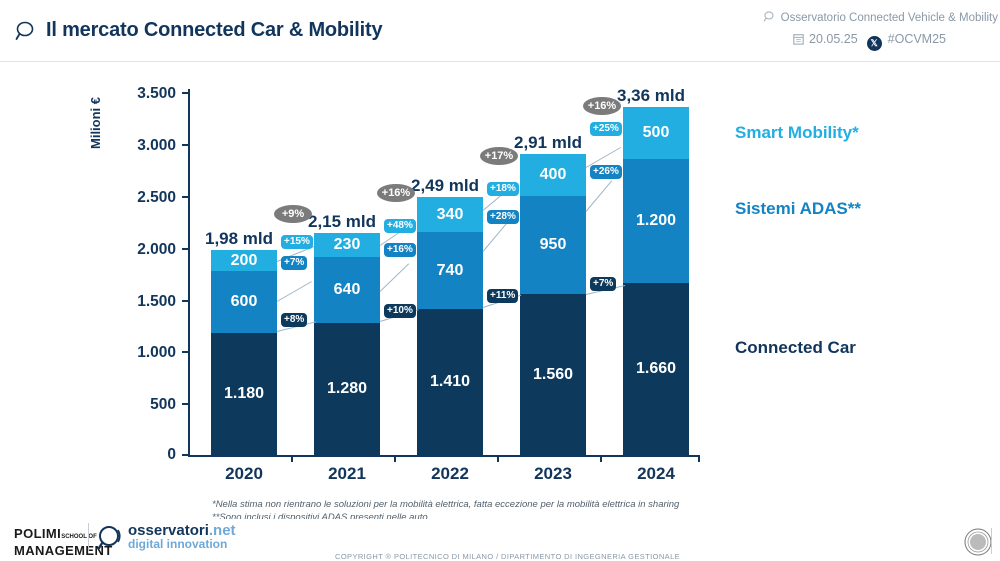 This screenshot has width=1000, height=561. Describe the element at coordinates (189, 273) in the screenshot. I see `y-axis-line` at that location.